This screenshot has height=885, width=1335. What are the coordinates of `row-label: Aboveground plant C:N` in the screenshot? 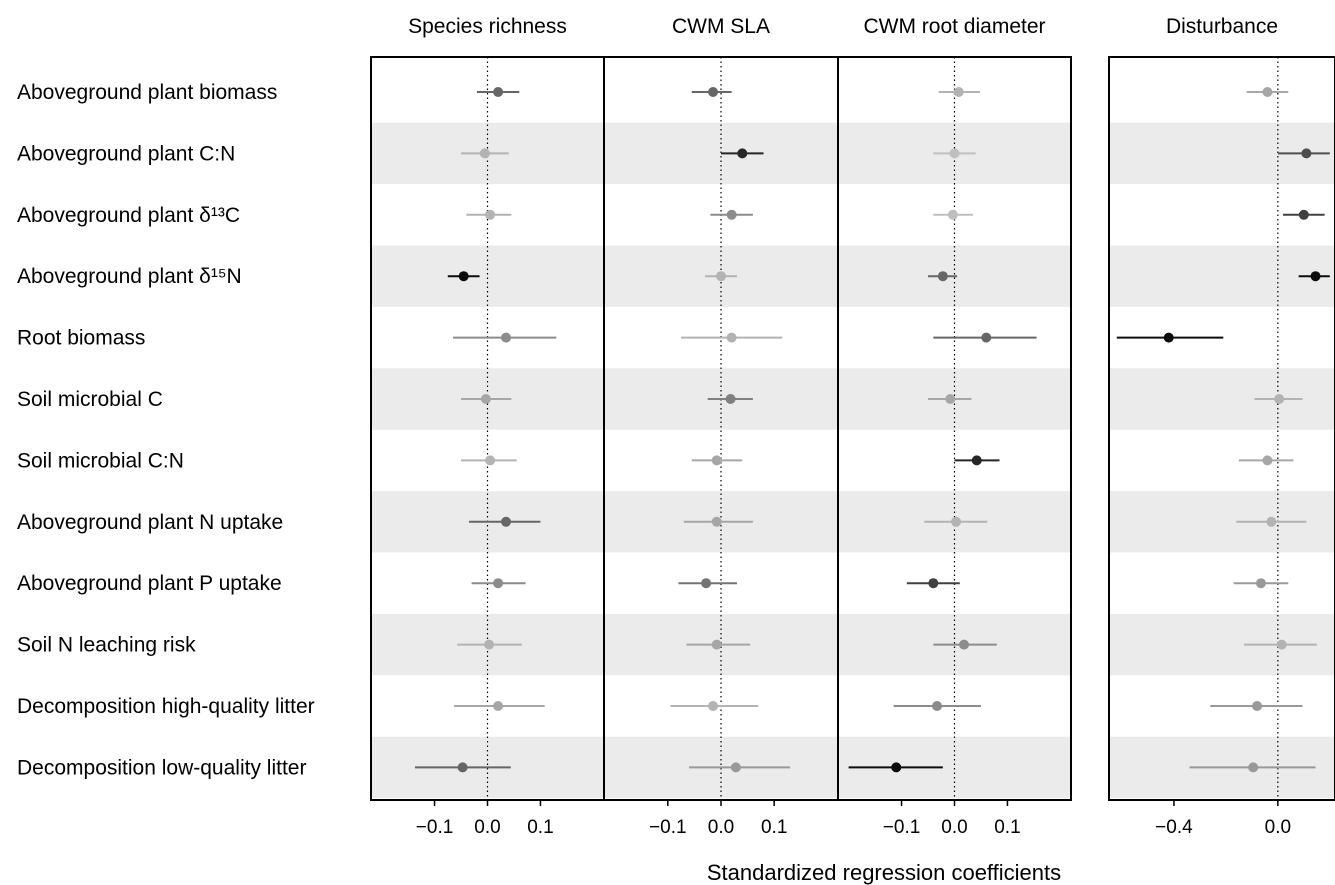 It's located at (126, 153).